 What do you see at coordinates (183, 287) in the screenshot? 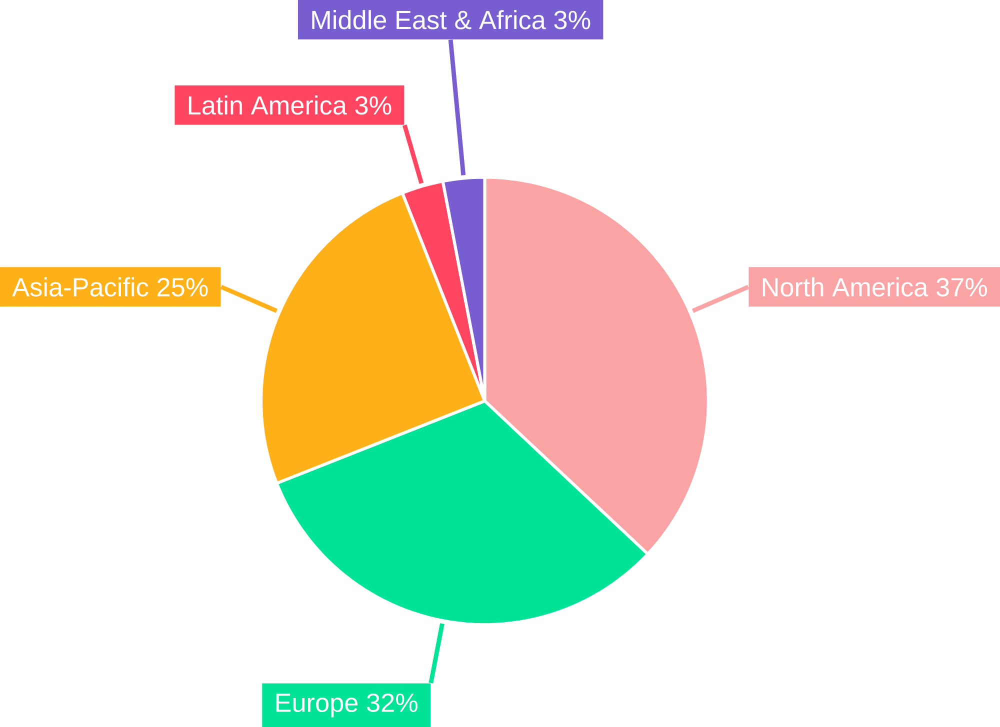
I see `data-label: 25%` at bounding box center [183, 287].